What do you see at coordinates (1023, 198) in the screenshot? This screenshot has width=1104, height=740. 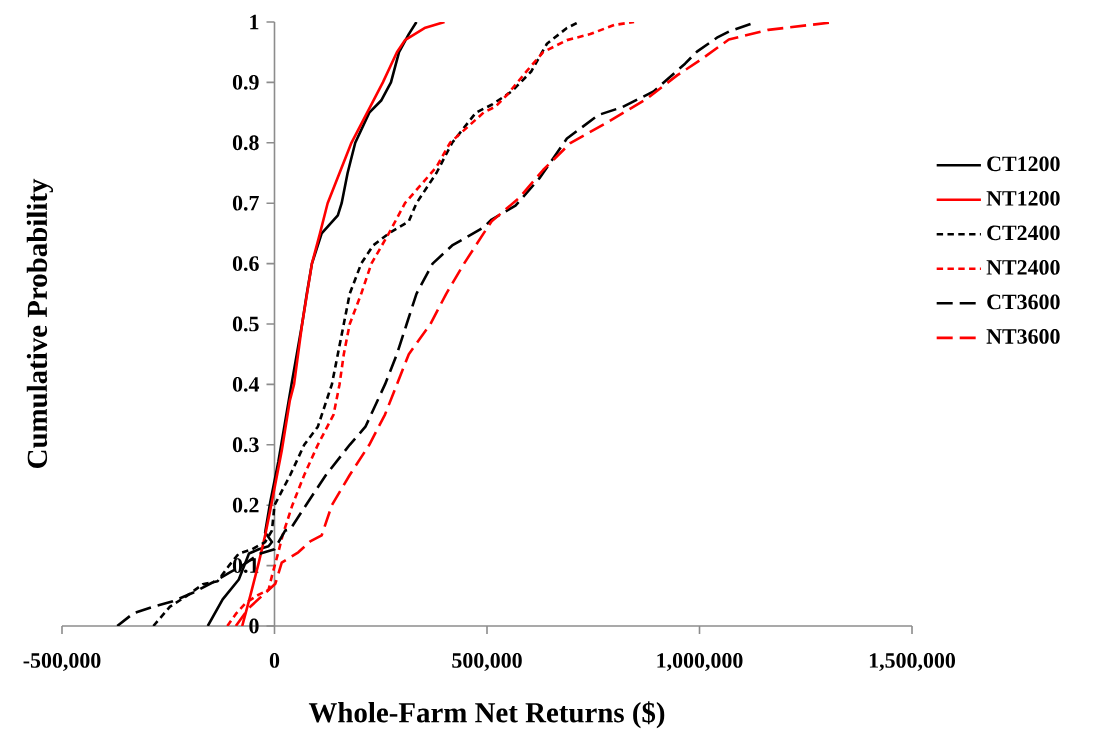 I see `legend-label: NT1200` at bounding box center [1023, 198].